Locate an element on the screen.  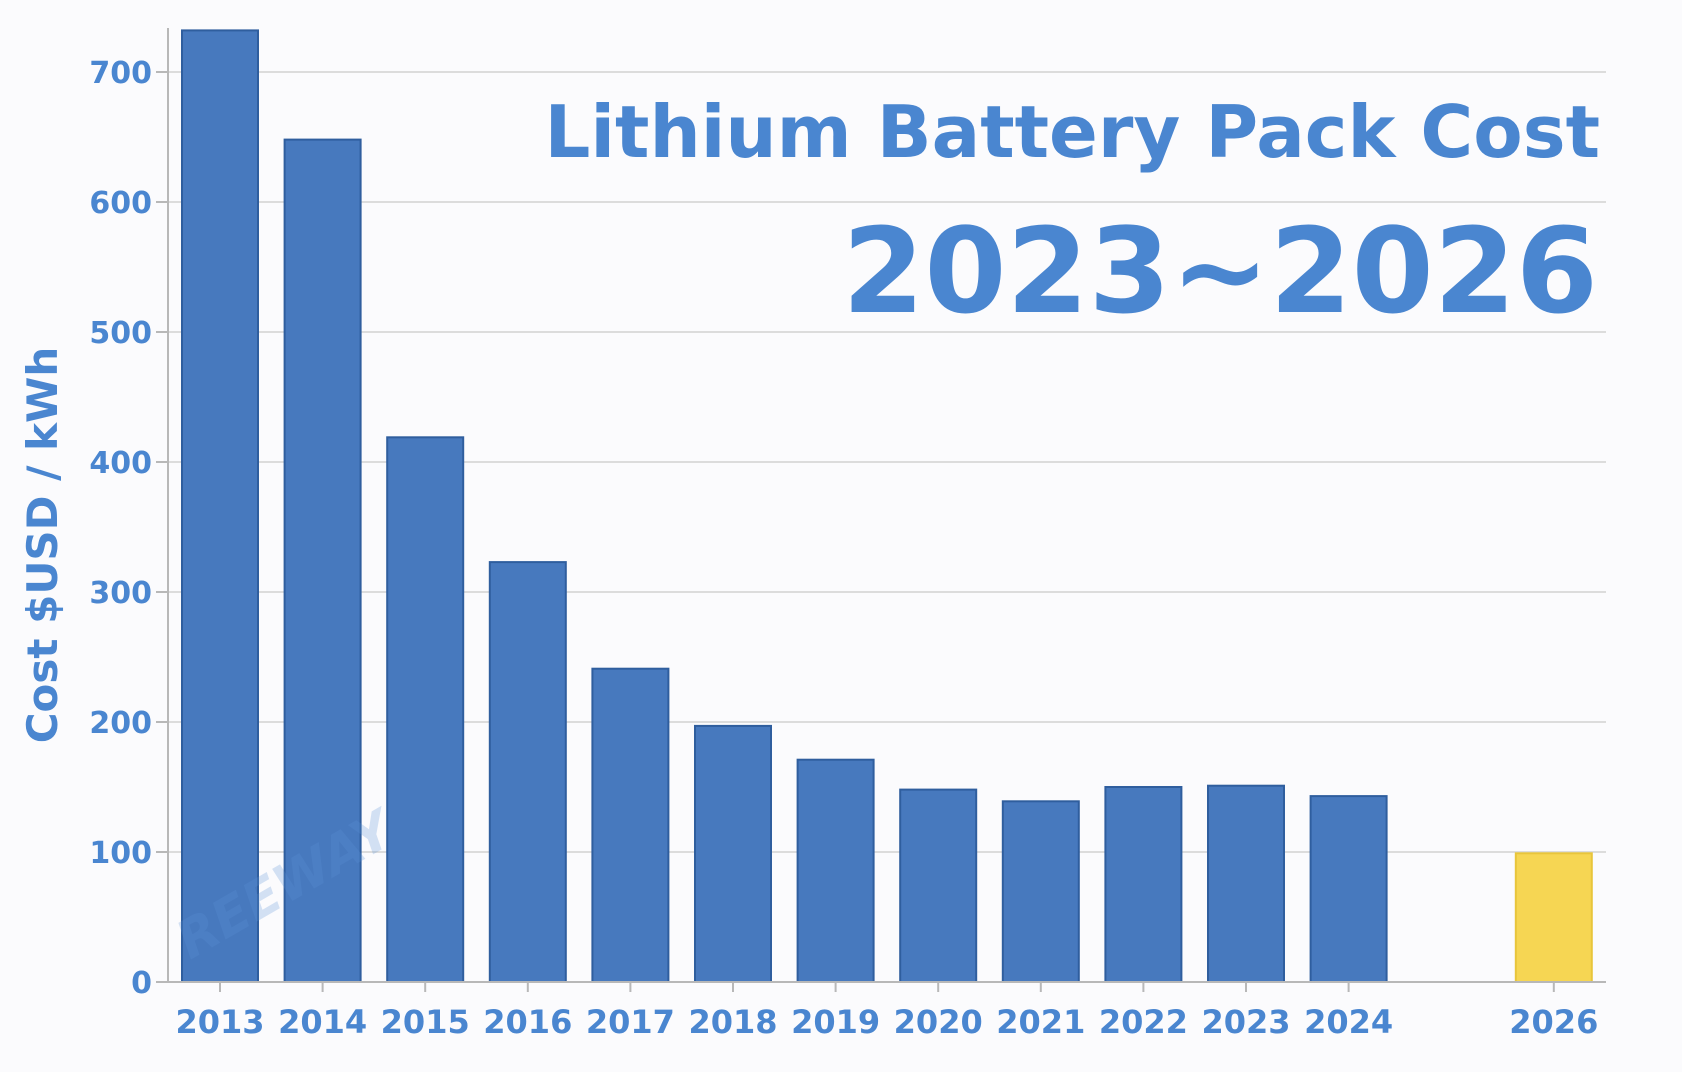
bar-2017 is located at coordinates (630, 825).